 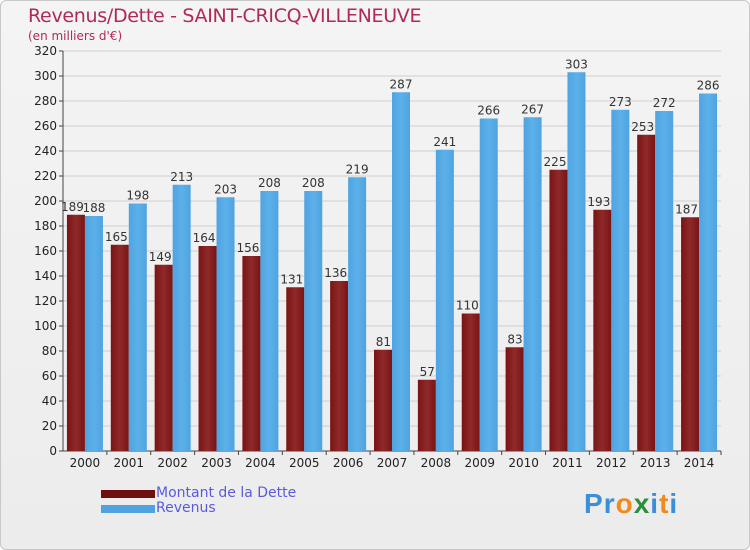 What do you see at coordinates (260, 463) in the screenshot?
I see `x-tick-label: 2004` at bounding box center [260, 463].